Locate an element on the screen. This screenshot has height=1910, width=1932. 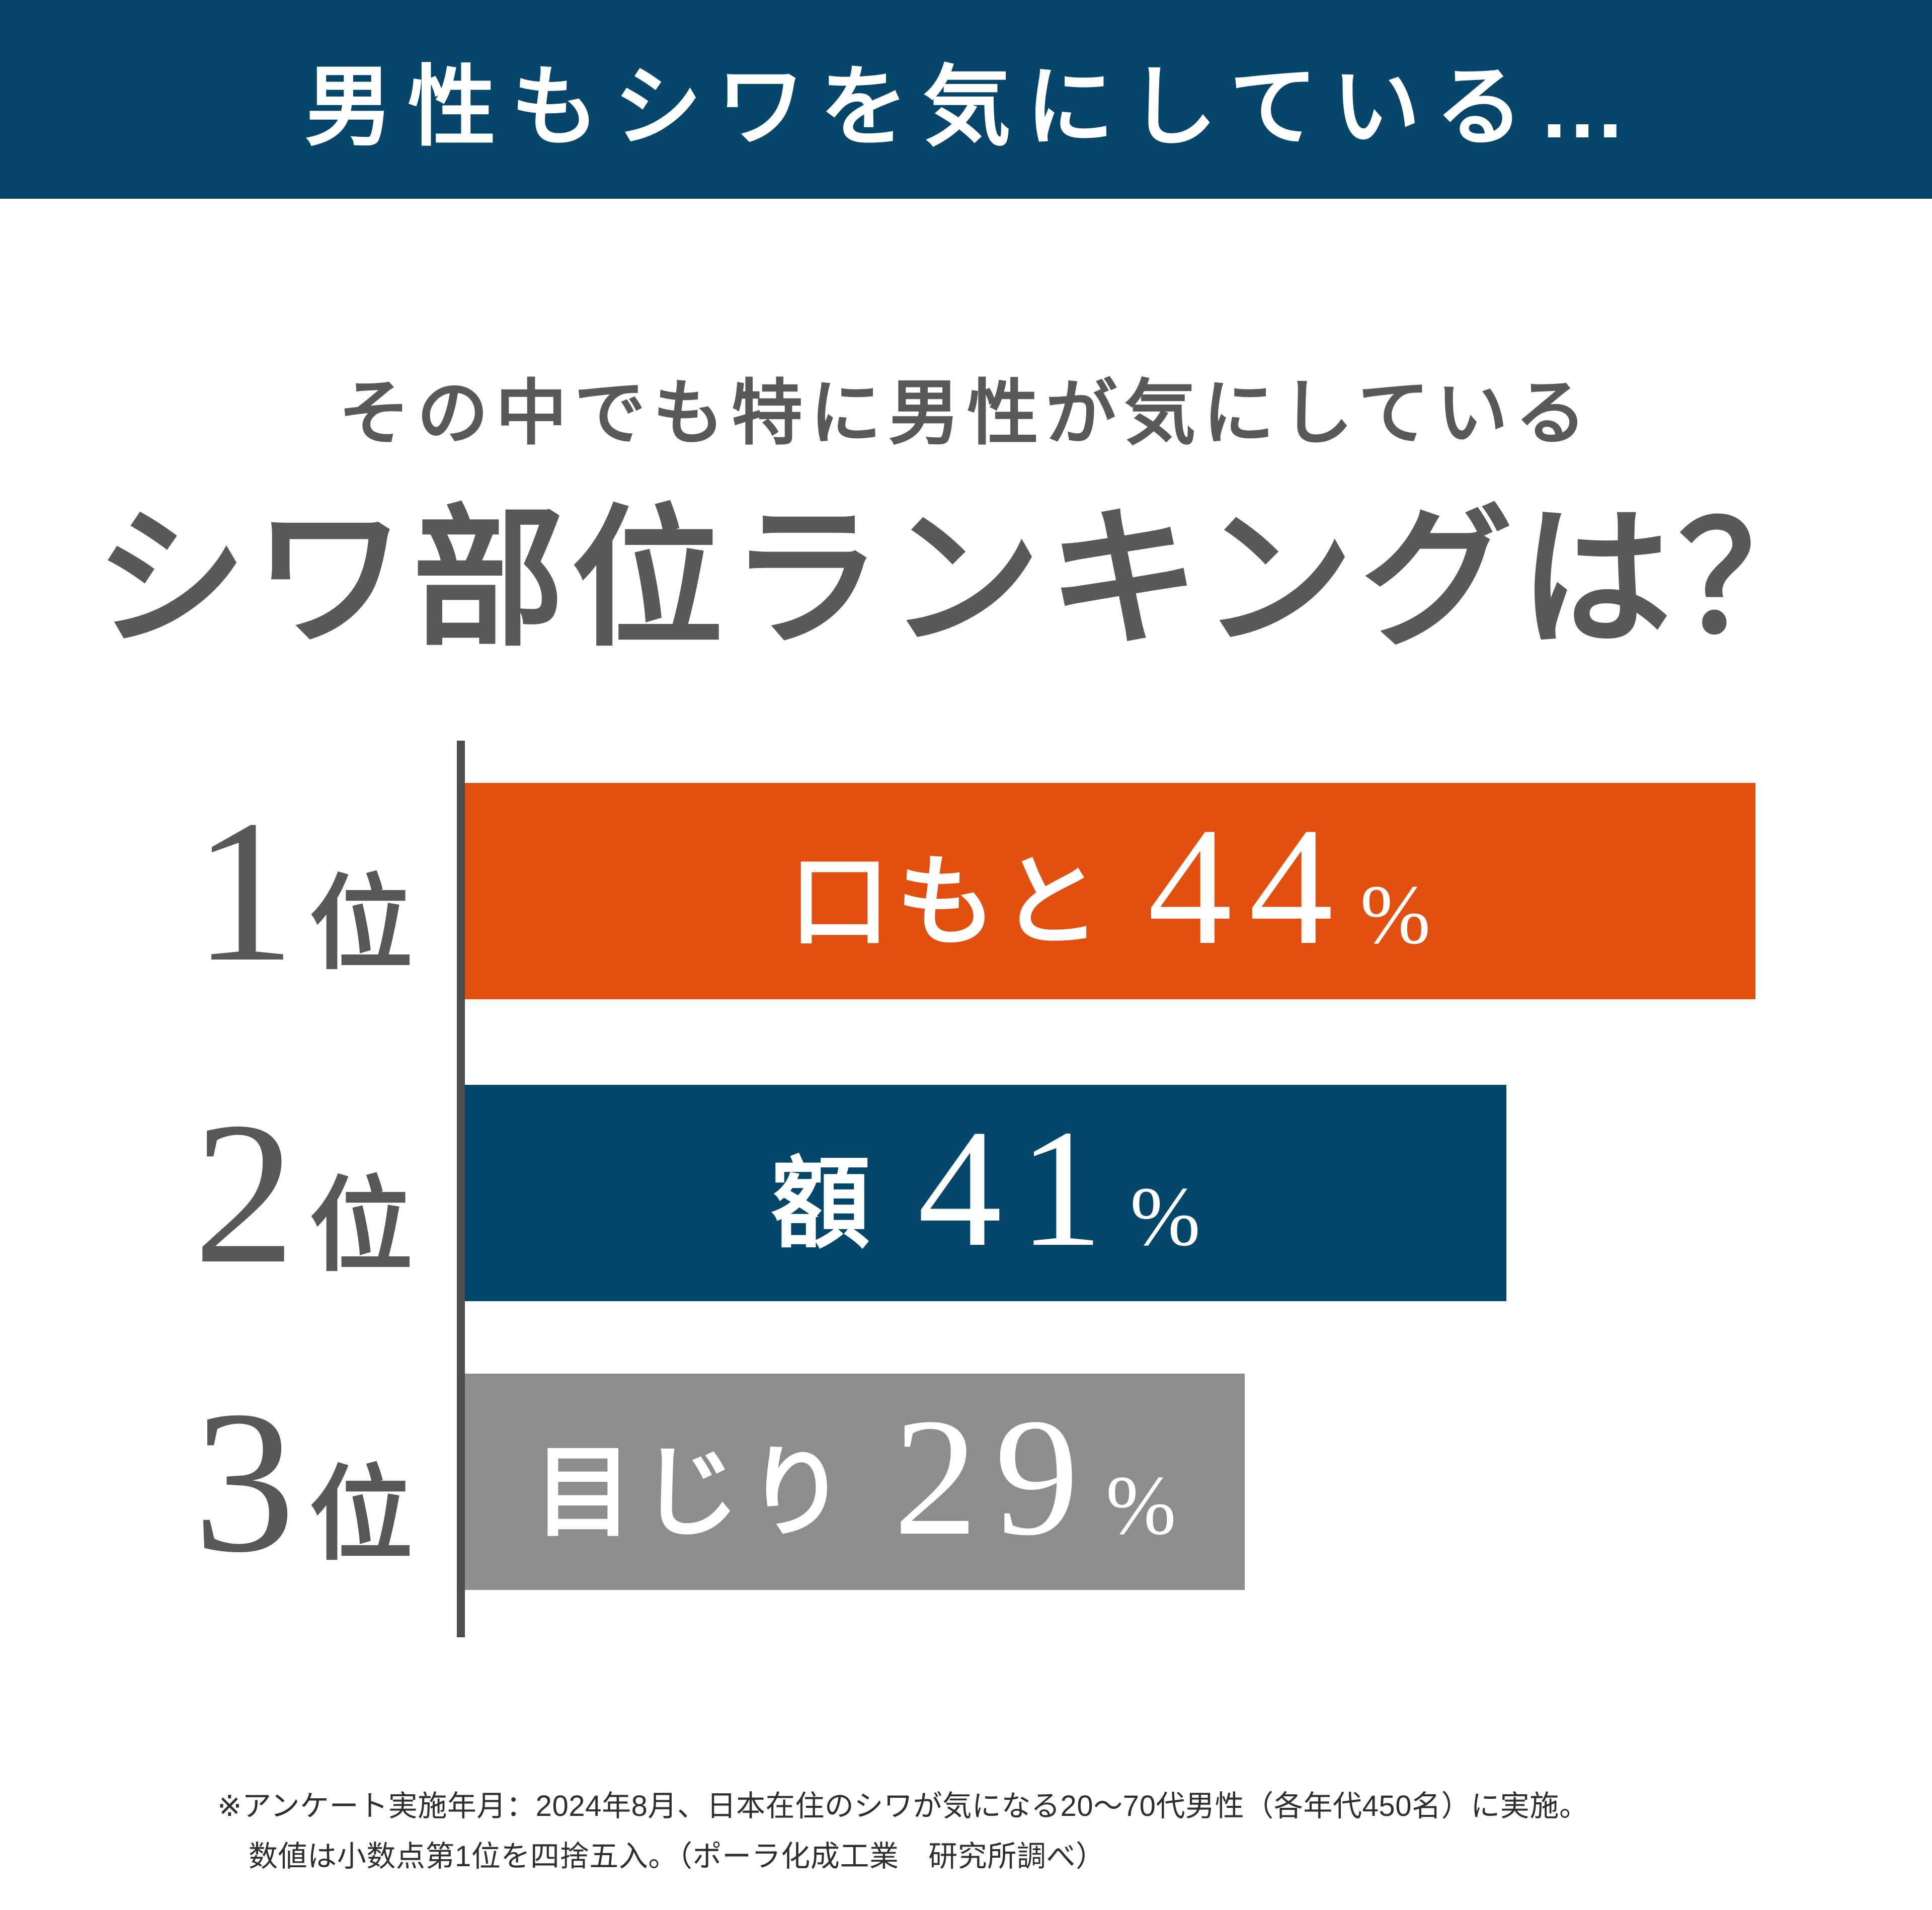
bar-label-rank2: 額 41 % is located at coordinates (986, 1188).